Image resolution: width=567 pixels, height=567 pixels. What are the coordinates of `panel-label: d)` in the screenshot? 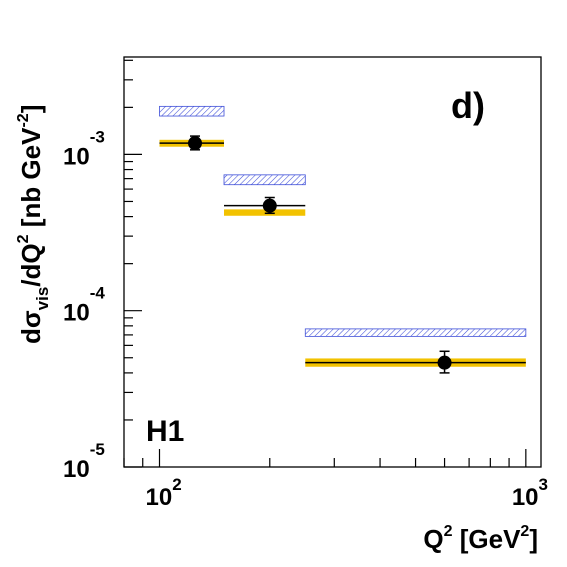 It's located at (468, 105).